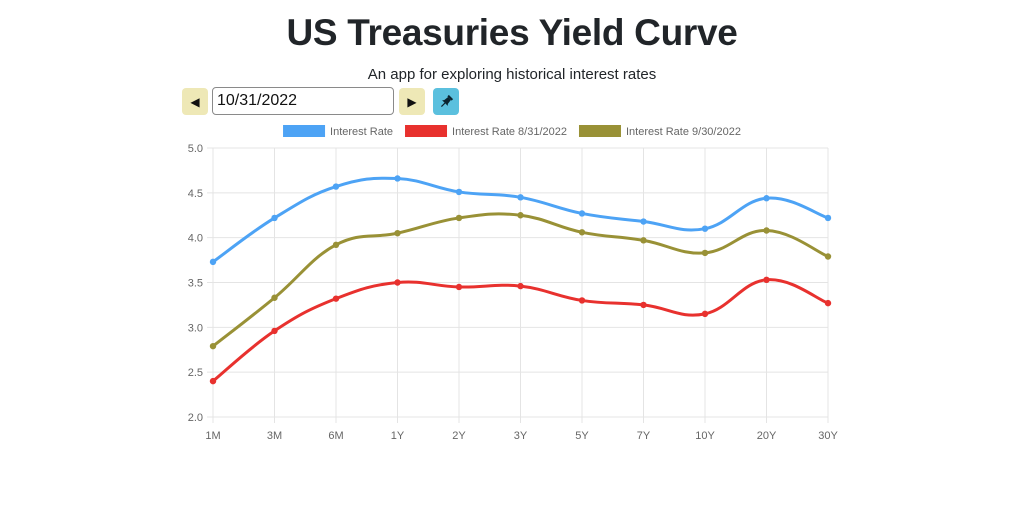 The width and height of the screenshot is (1024, 520). I want to click on date-input, so click(303, 101).